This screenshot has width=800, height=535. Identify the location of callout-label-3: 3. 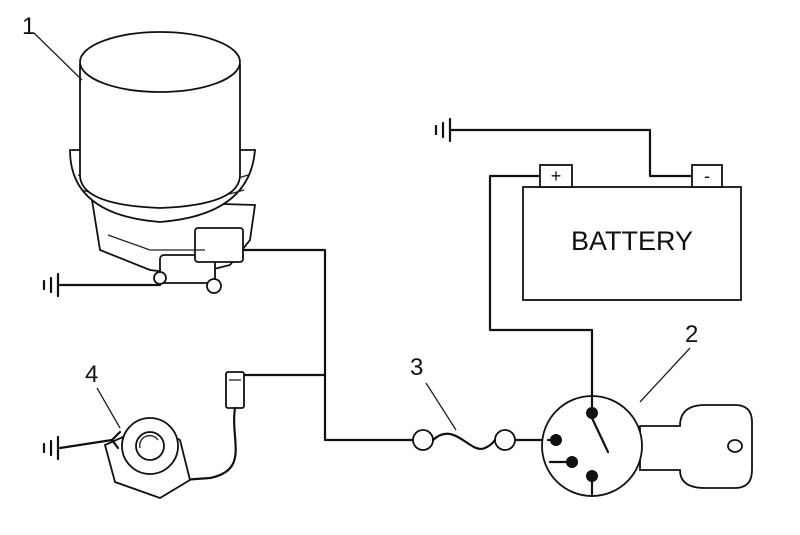
(416, 367).